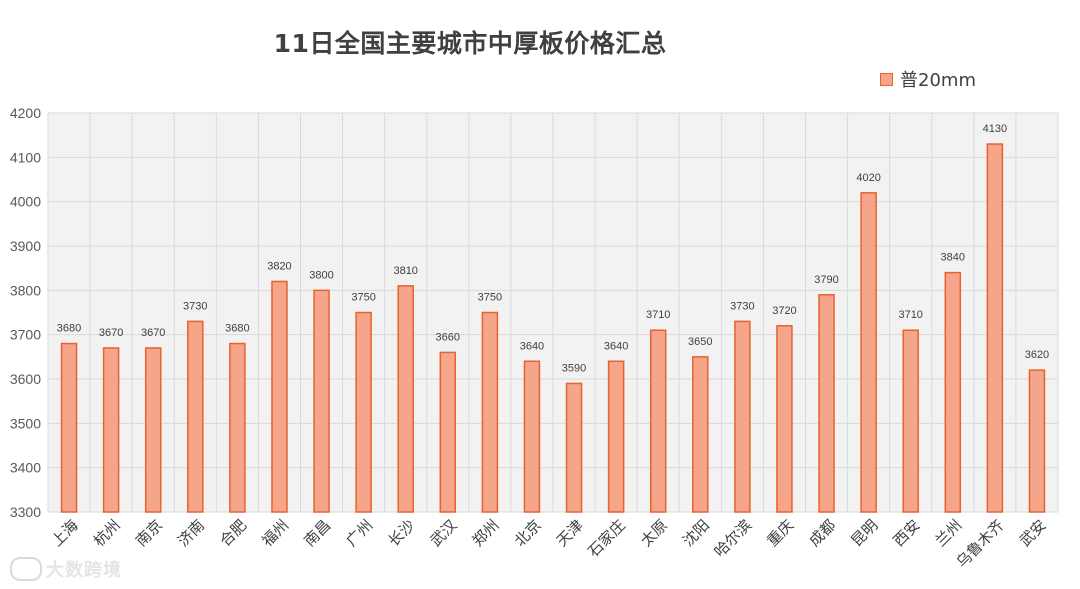  What do you see at coordinates (25, 379) in the screenshot?
I see `y-tick-label: 3600` at bounding box center [25, 379].